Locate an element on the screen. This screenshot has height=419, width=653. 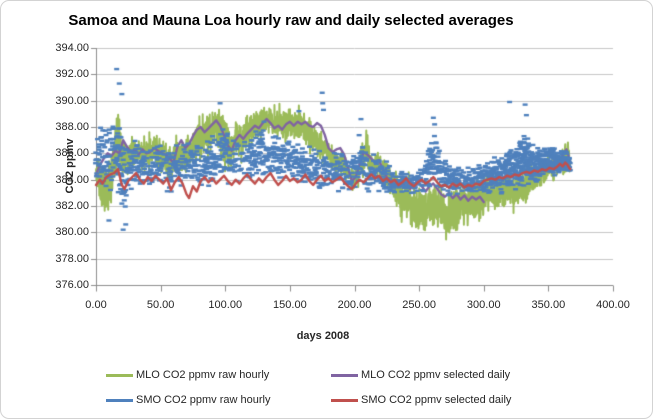
legend-item: SMO CO2 ppmv raw hourly is located at coordinates (188, 400).